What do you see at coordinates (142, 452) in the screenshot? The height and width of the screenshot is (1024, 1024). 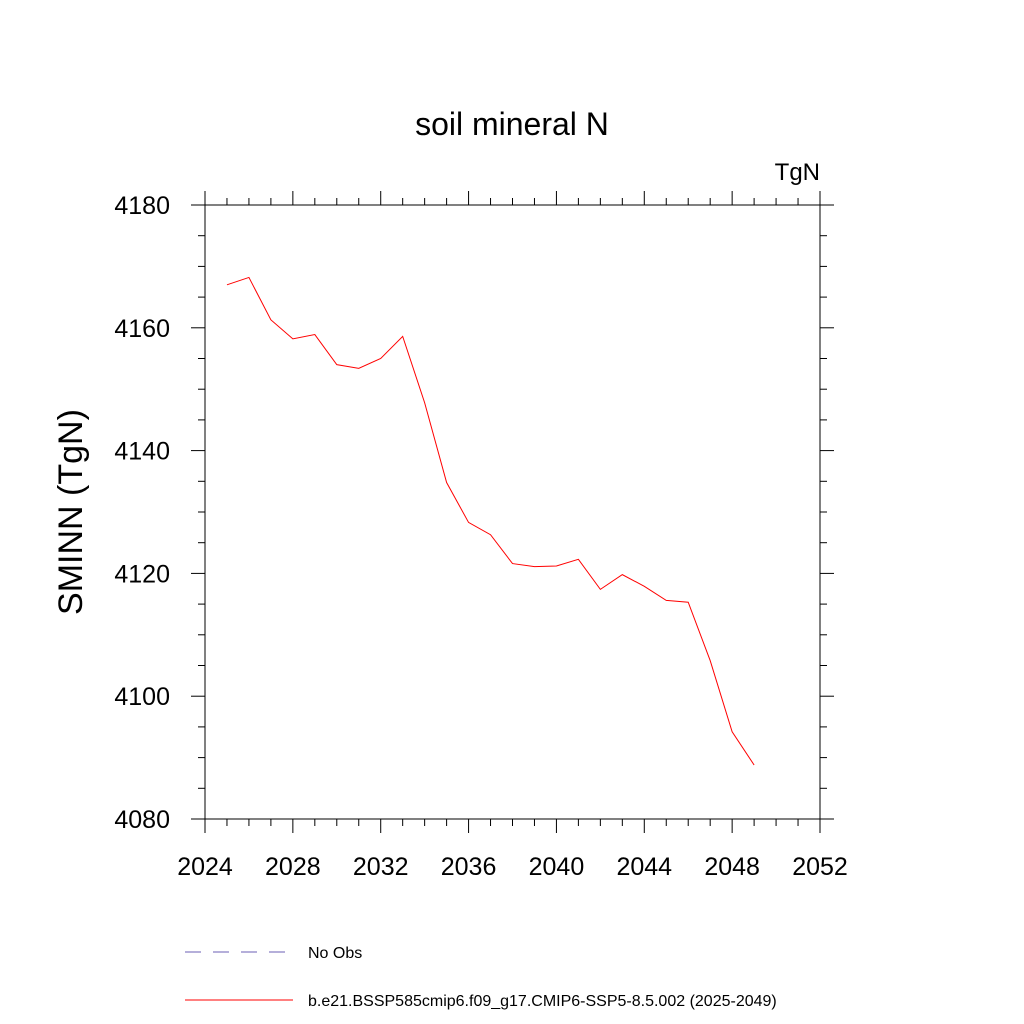 I see `y-tick-label: 4140` at bounding box center [142, 452].